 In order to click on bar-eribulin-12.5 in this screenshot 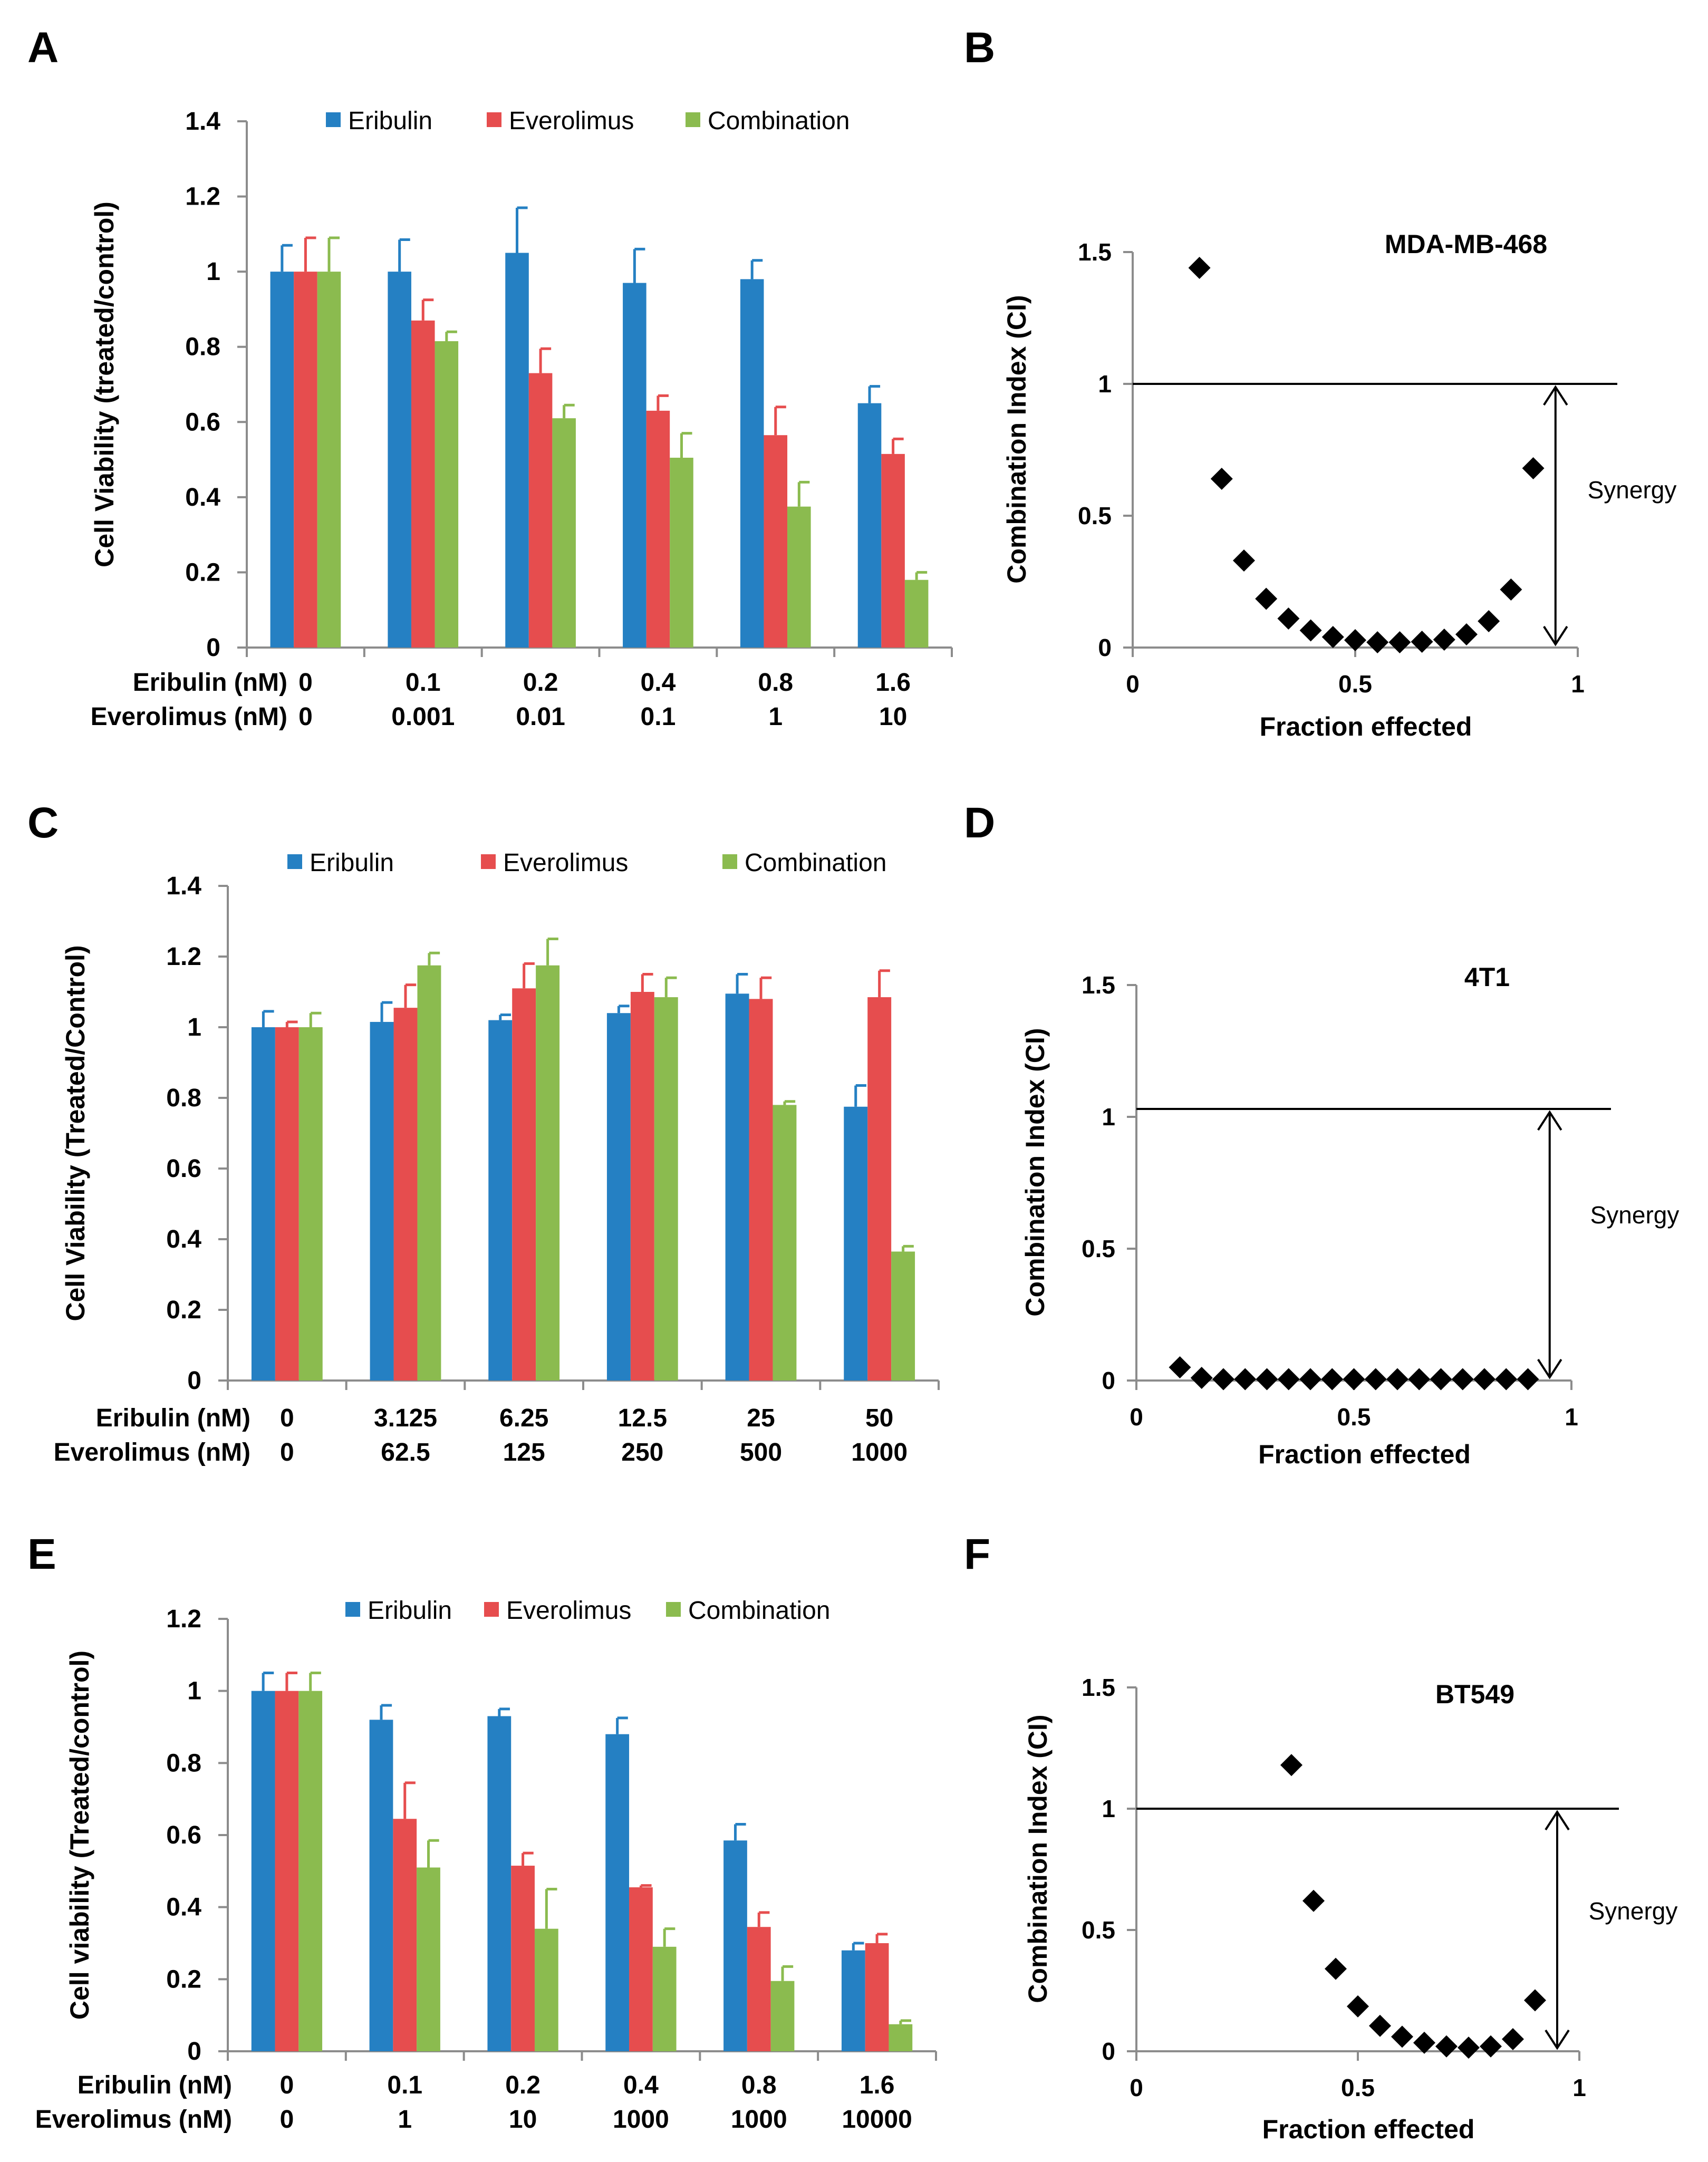, I will do `click(618, 1197)`.